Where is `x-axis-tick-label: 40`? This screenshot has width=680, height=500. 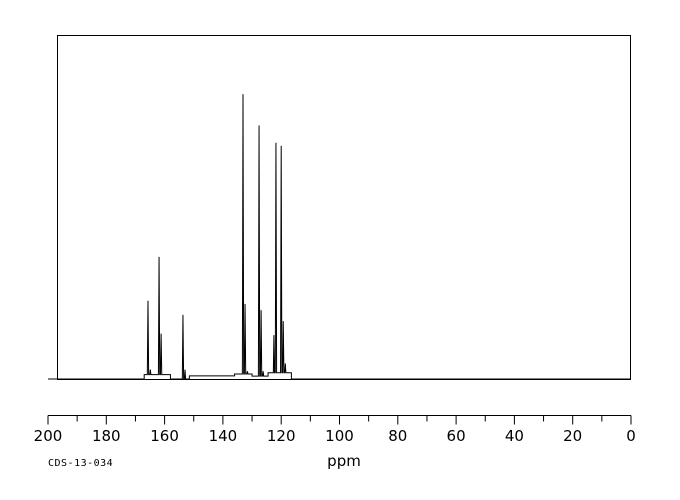
x-axis-tick-label: 40 is located at coordinates (514, 436).